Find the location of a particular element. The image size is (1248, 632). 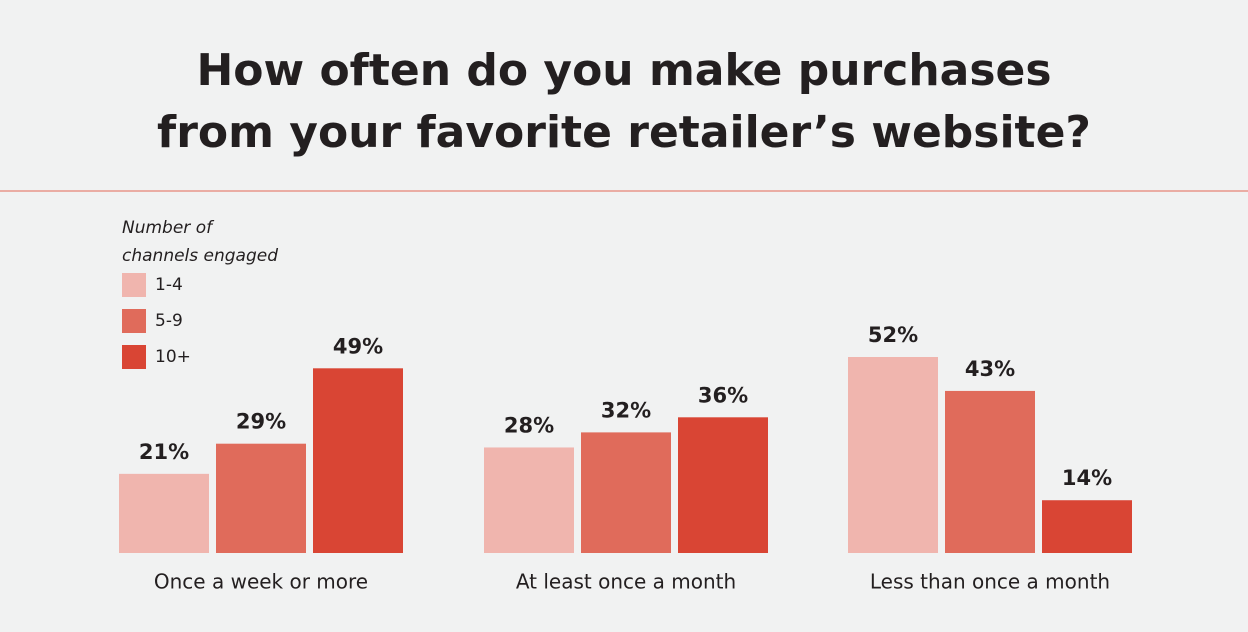

value-label: 28% is located at coordinates (529, 425).